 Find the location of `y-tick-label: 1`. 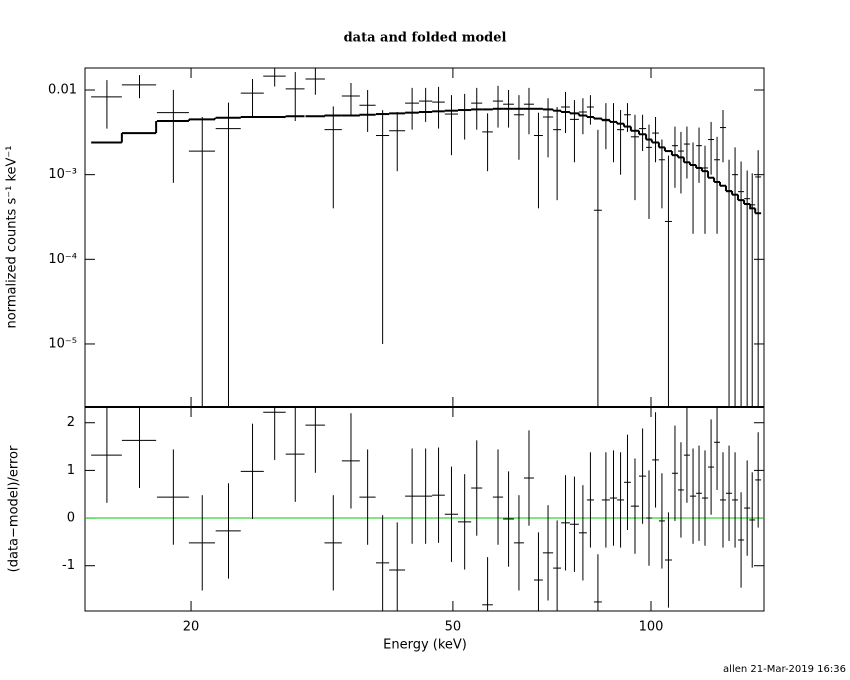

y-tick-label: 1 is located at coordinates (71, 470).